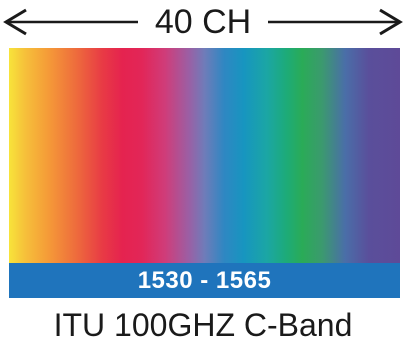  I want to click on channel-count-label: 40 CH, so click(203, 22).